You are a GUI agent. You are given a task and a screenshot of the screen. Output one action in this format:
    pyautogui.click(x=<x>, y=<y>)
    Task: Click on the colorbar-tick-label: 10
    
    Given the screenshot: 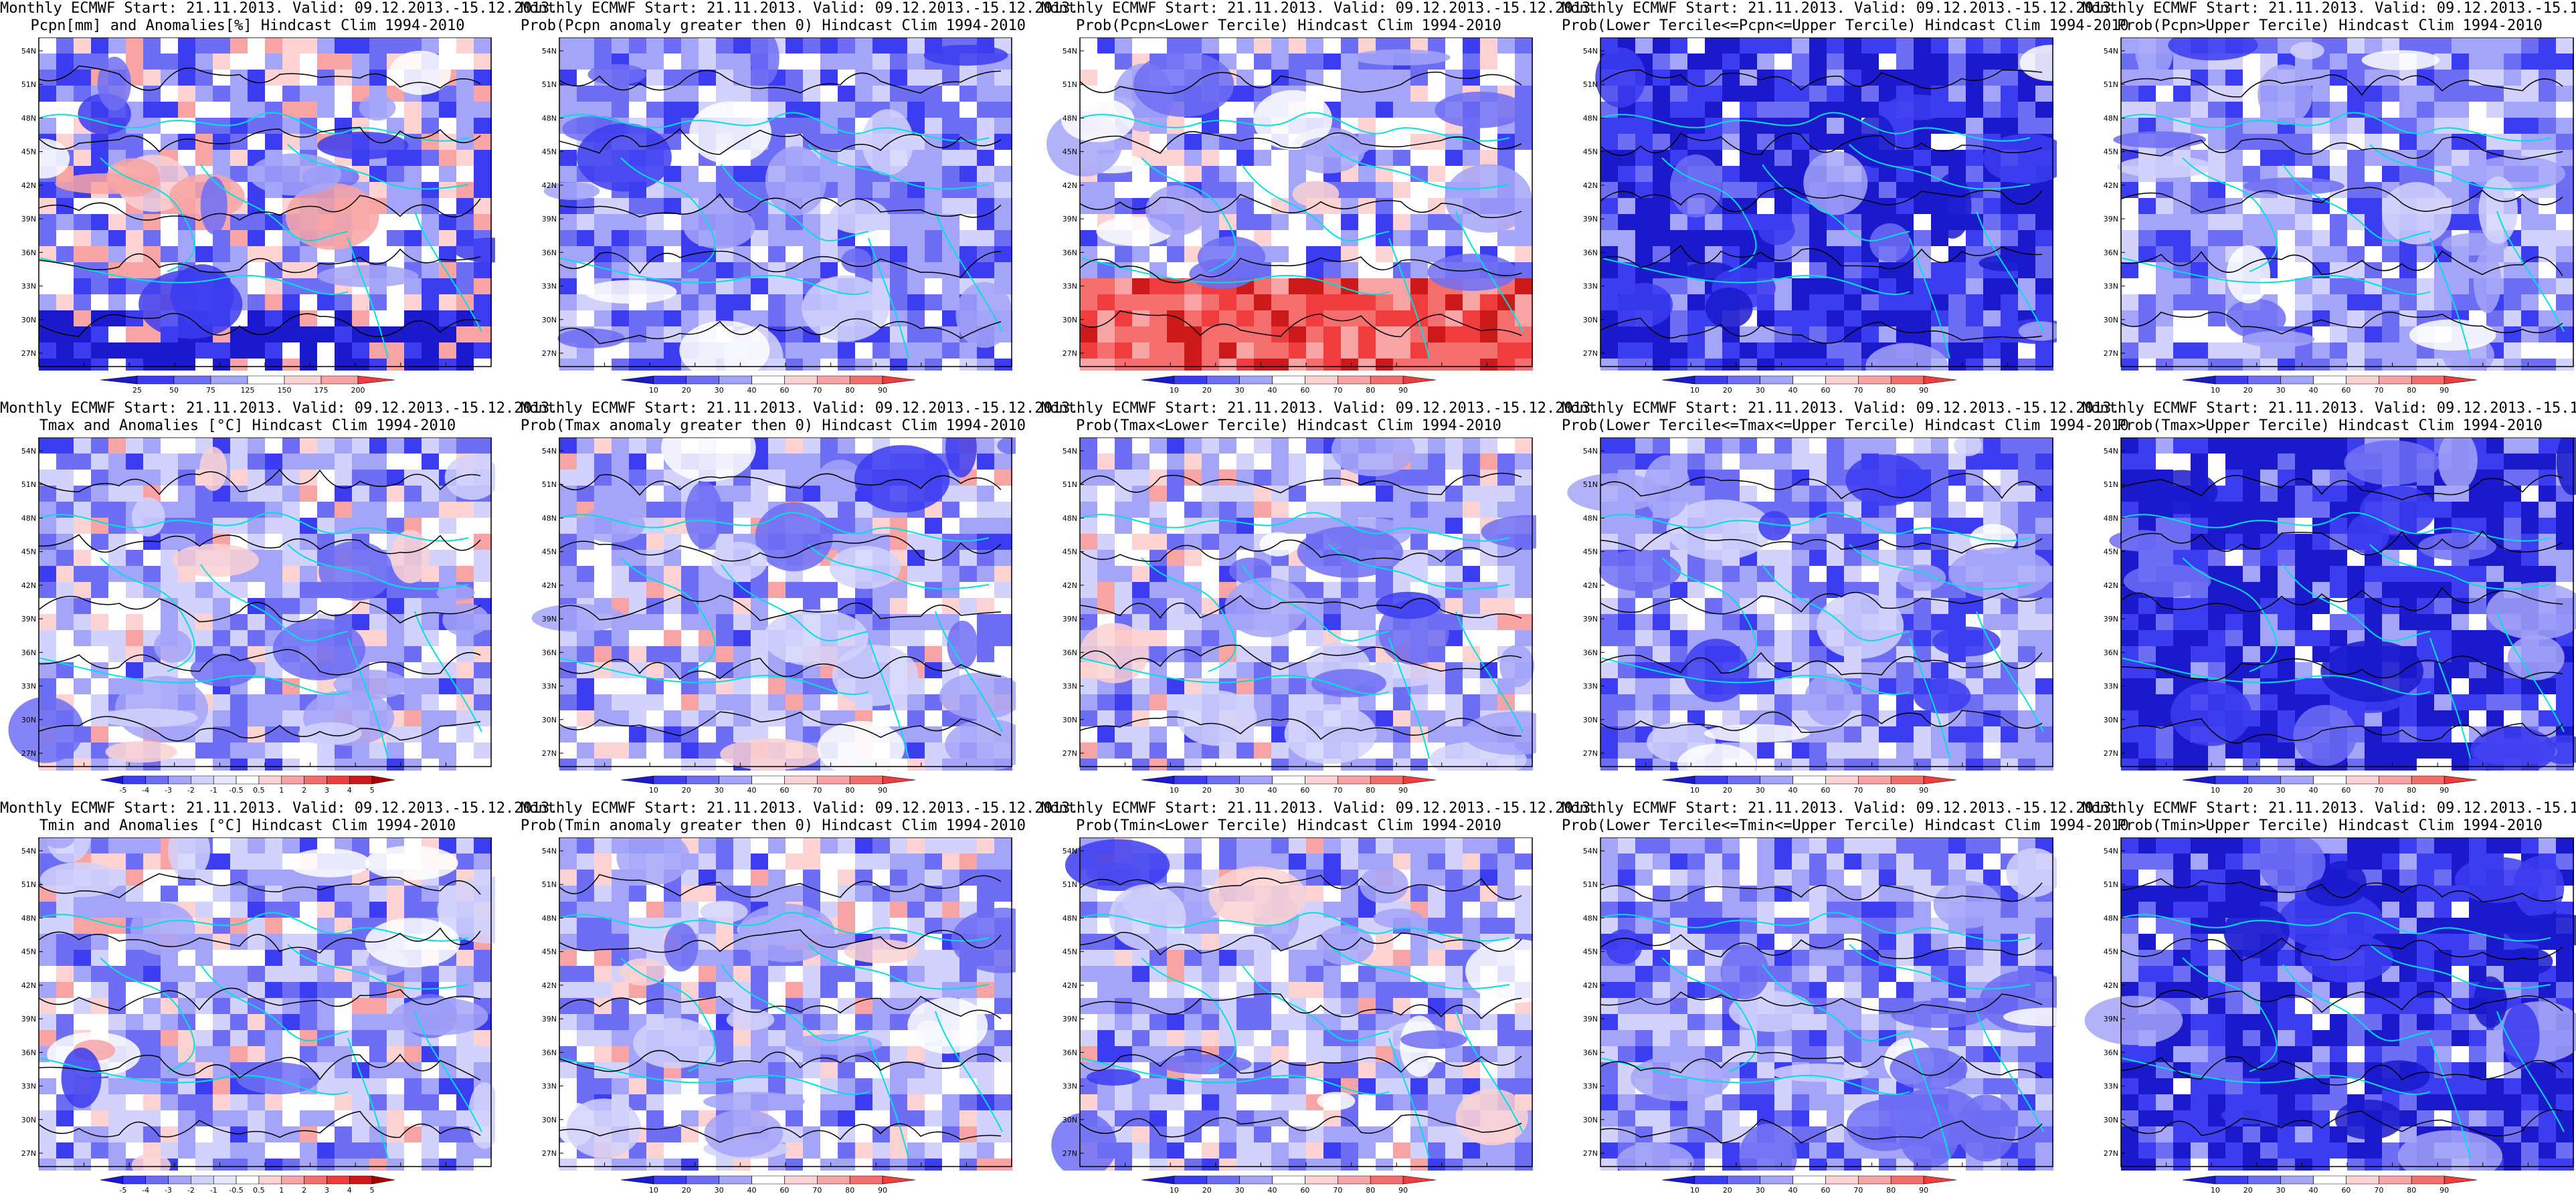 What is the action you would take?
    pyautogui.click(x=1695, y=790)
    